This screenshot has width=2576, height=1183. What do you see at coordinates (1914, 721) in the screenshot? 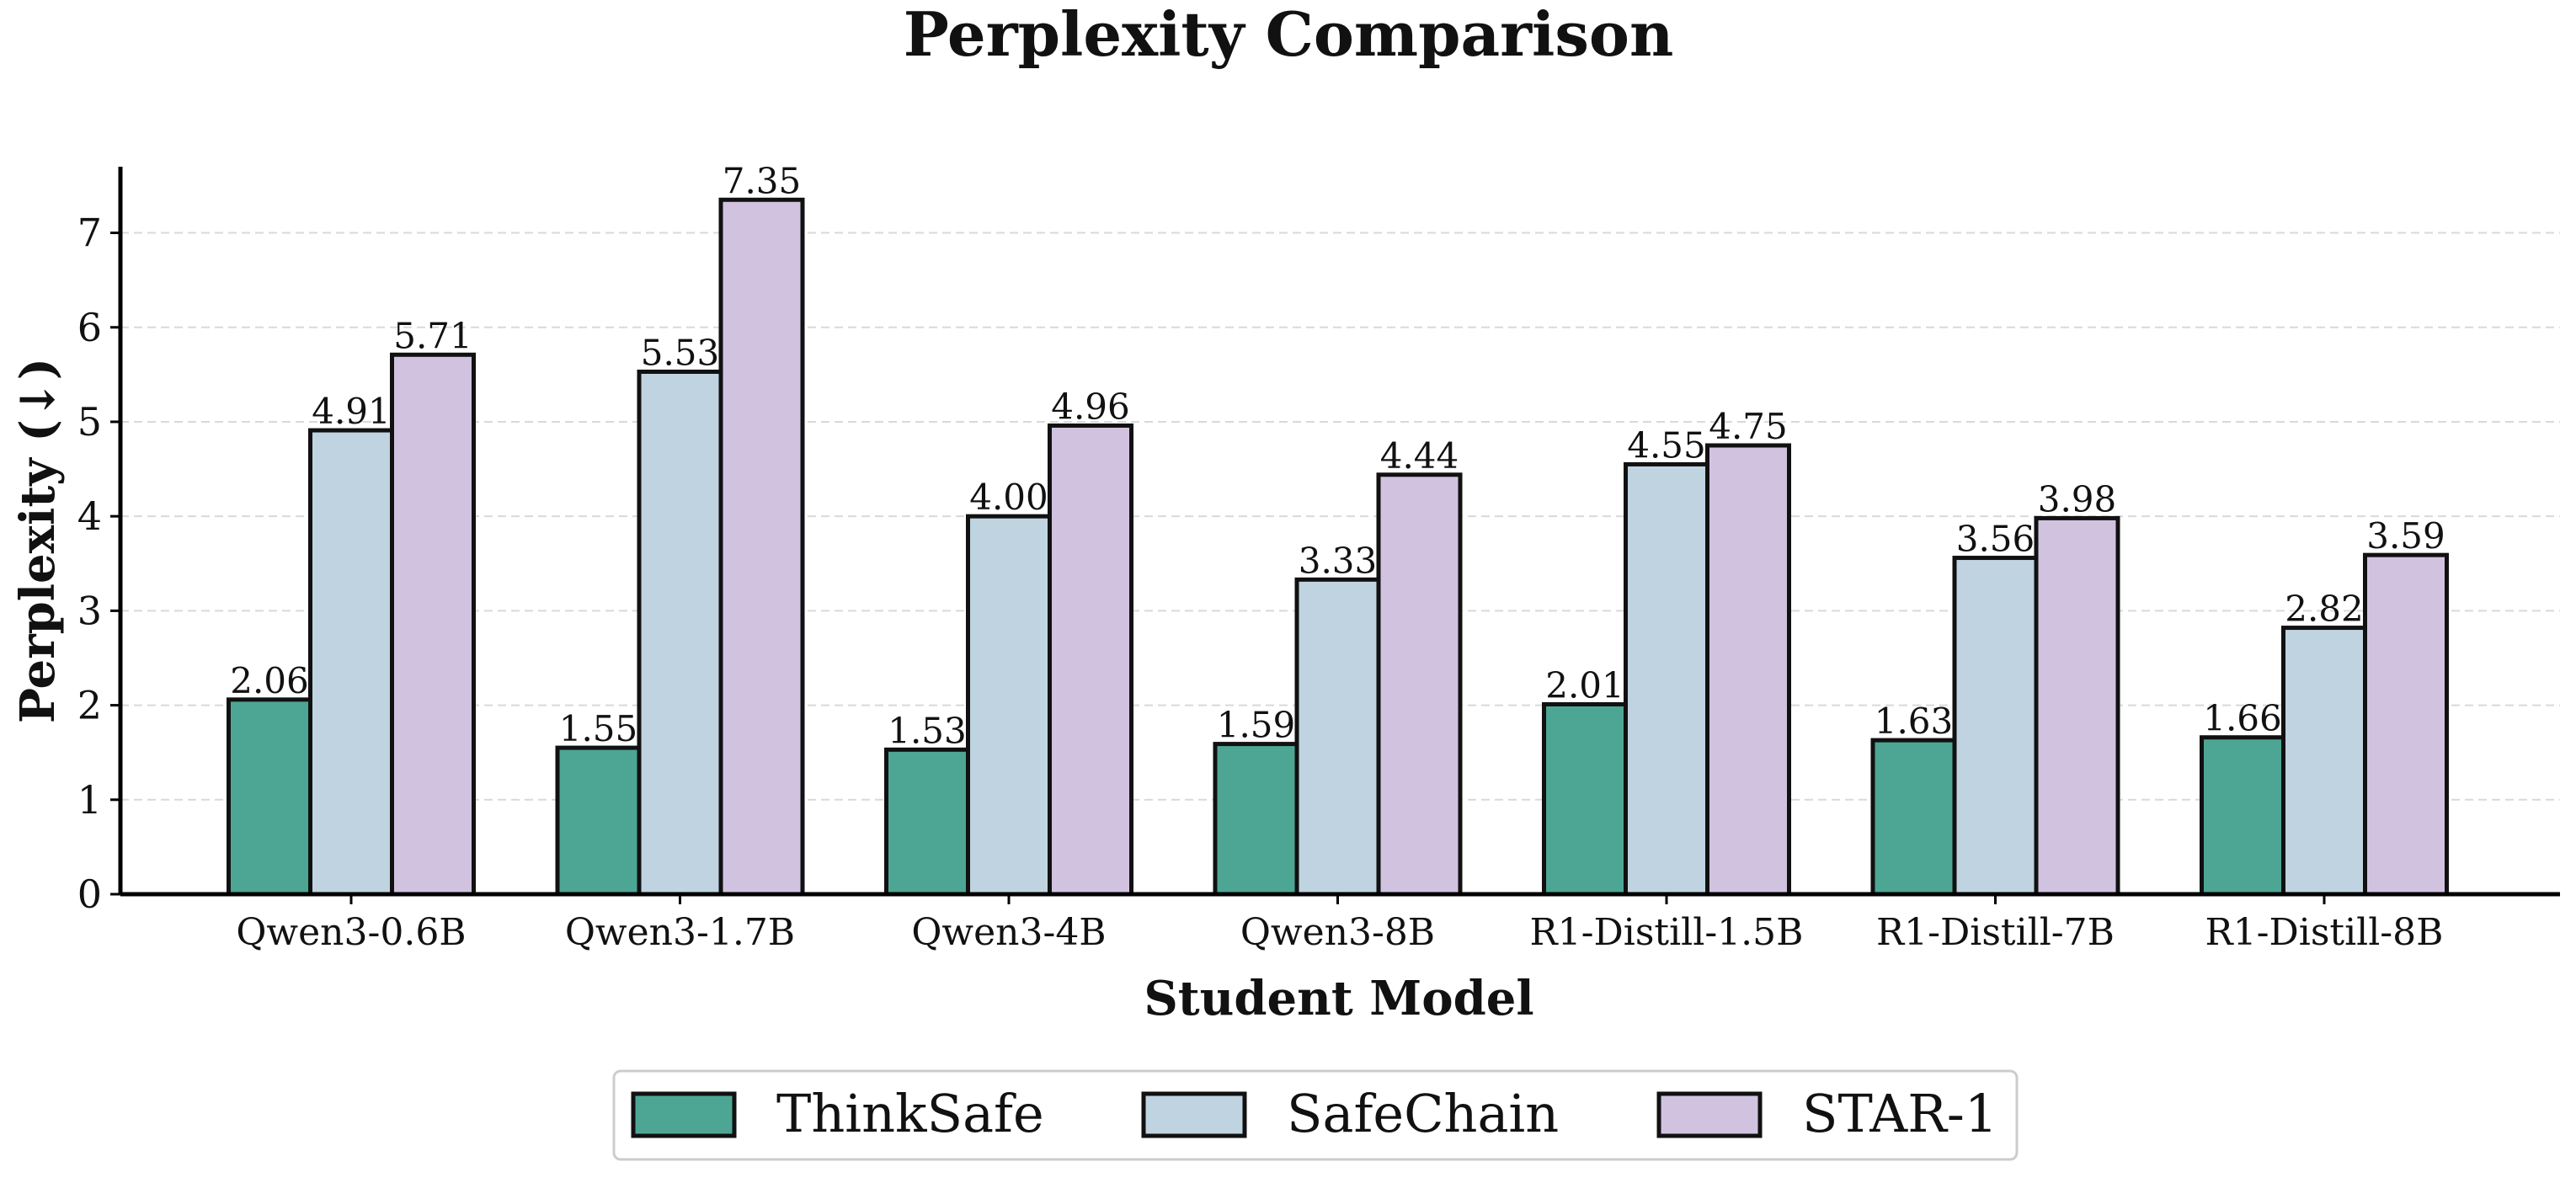
I see `bar-value-label: 1.63` at bounding box center [1914, 721].